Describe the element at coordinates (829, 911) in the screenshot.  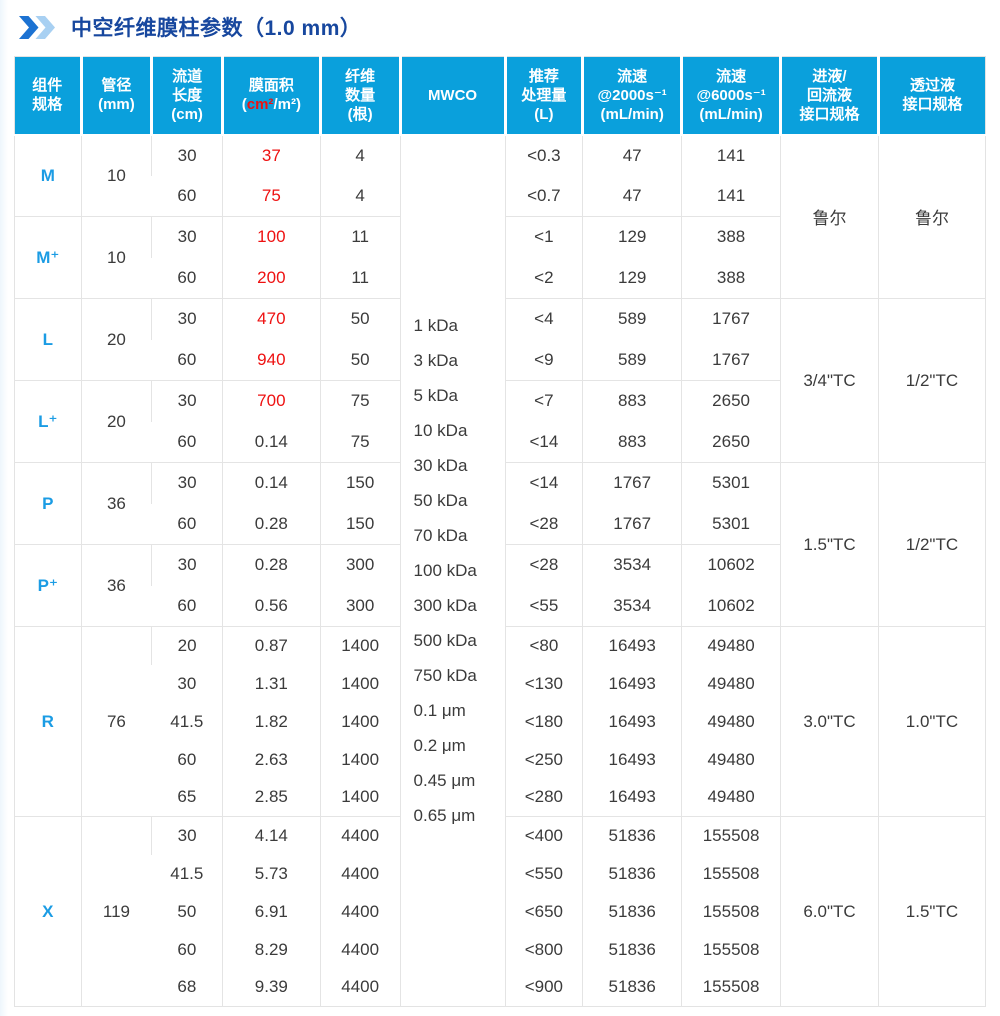
I see `cell-inlet-interface: 6.0"TC` at that location.